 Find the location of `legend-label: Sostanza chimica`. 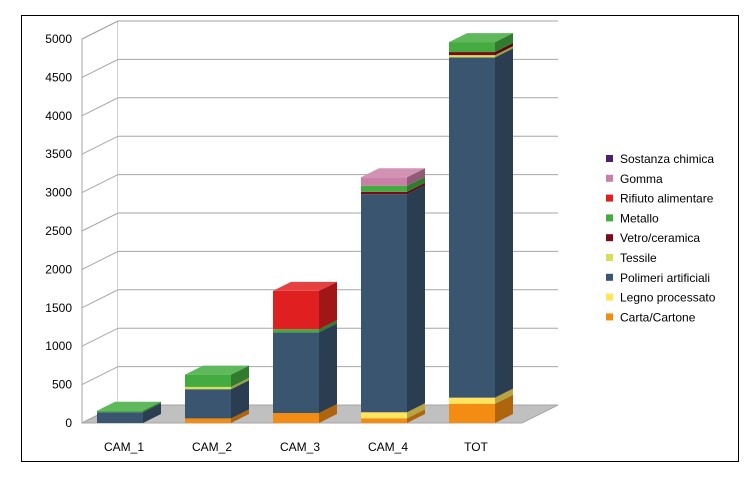

legend-label: Sostanza chimica is located at coordinates (667, 159).